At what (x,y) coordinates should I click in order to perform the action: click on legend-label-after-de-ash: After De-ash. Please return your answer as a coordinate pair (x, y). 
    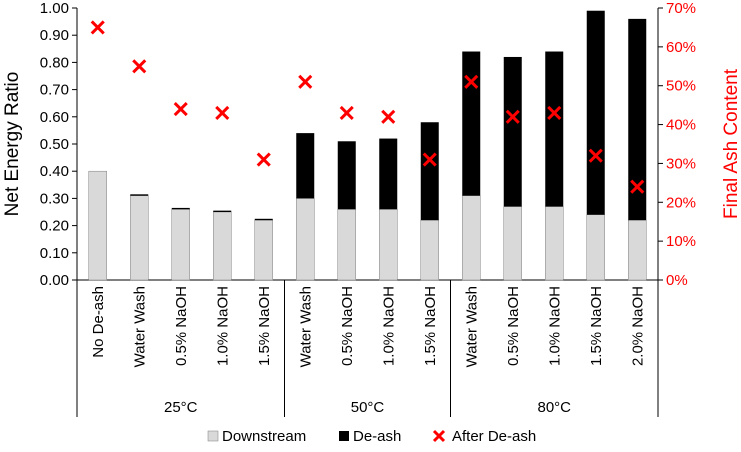
    Looking at the image, I should click on (494, 436).